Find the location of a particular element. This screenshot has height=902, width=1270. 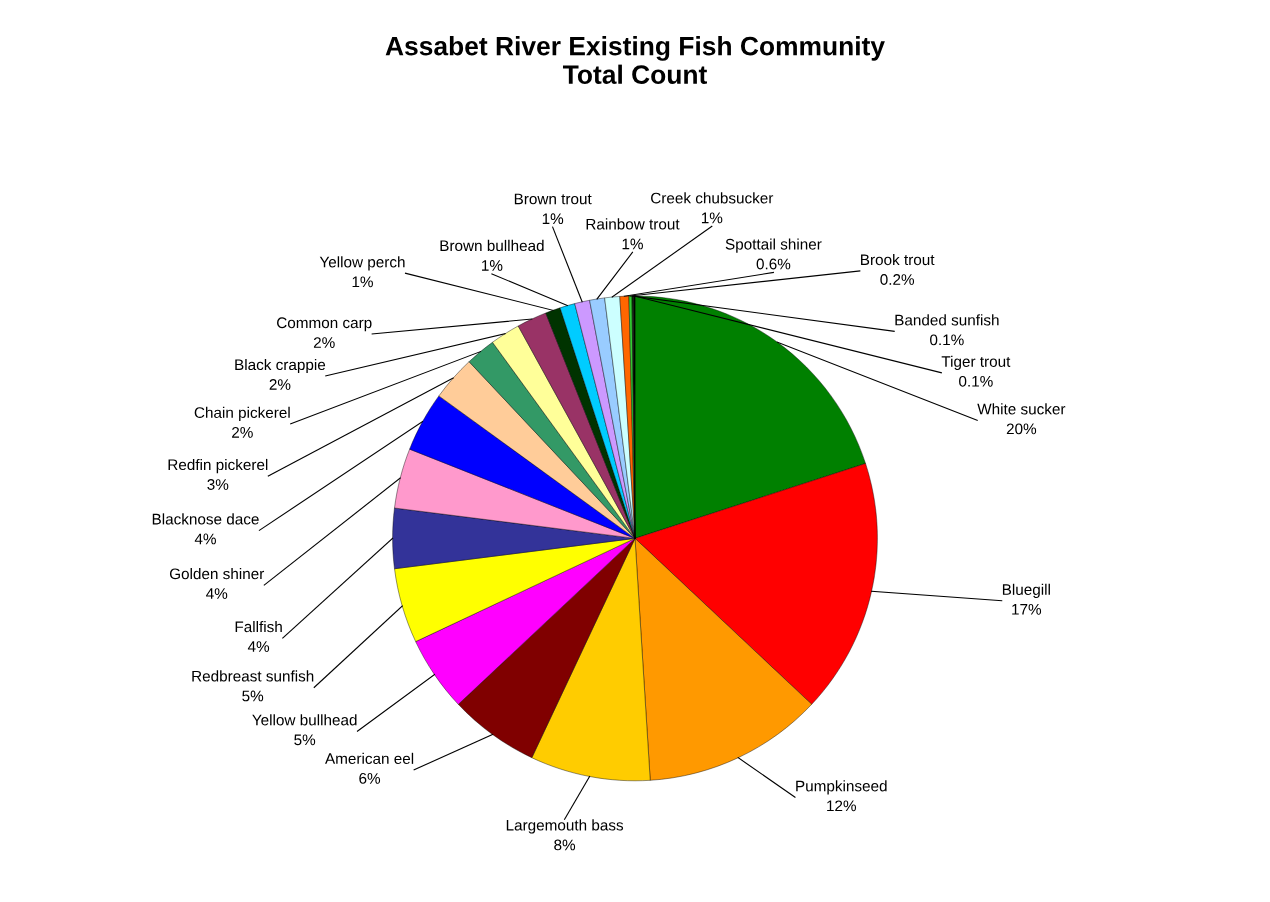

slice-label: Fallfish is located at coordinates (258, 627).